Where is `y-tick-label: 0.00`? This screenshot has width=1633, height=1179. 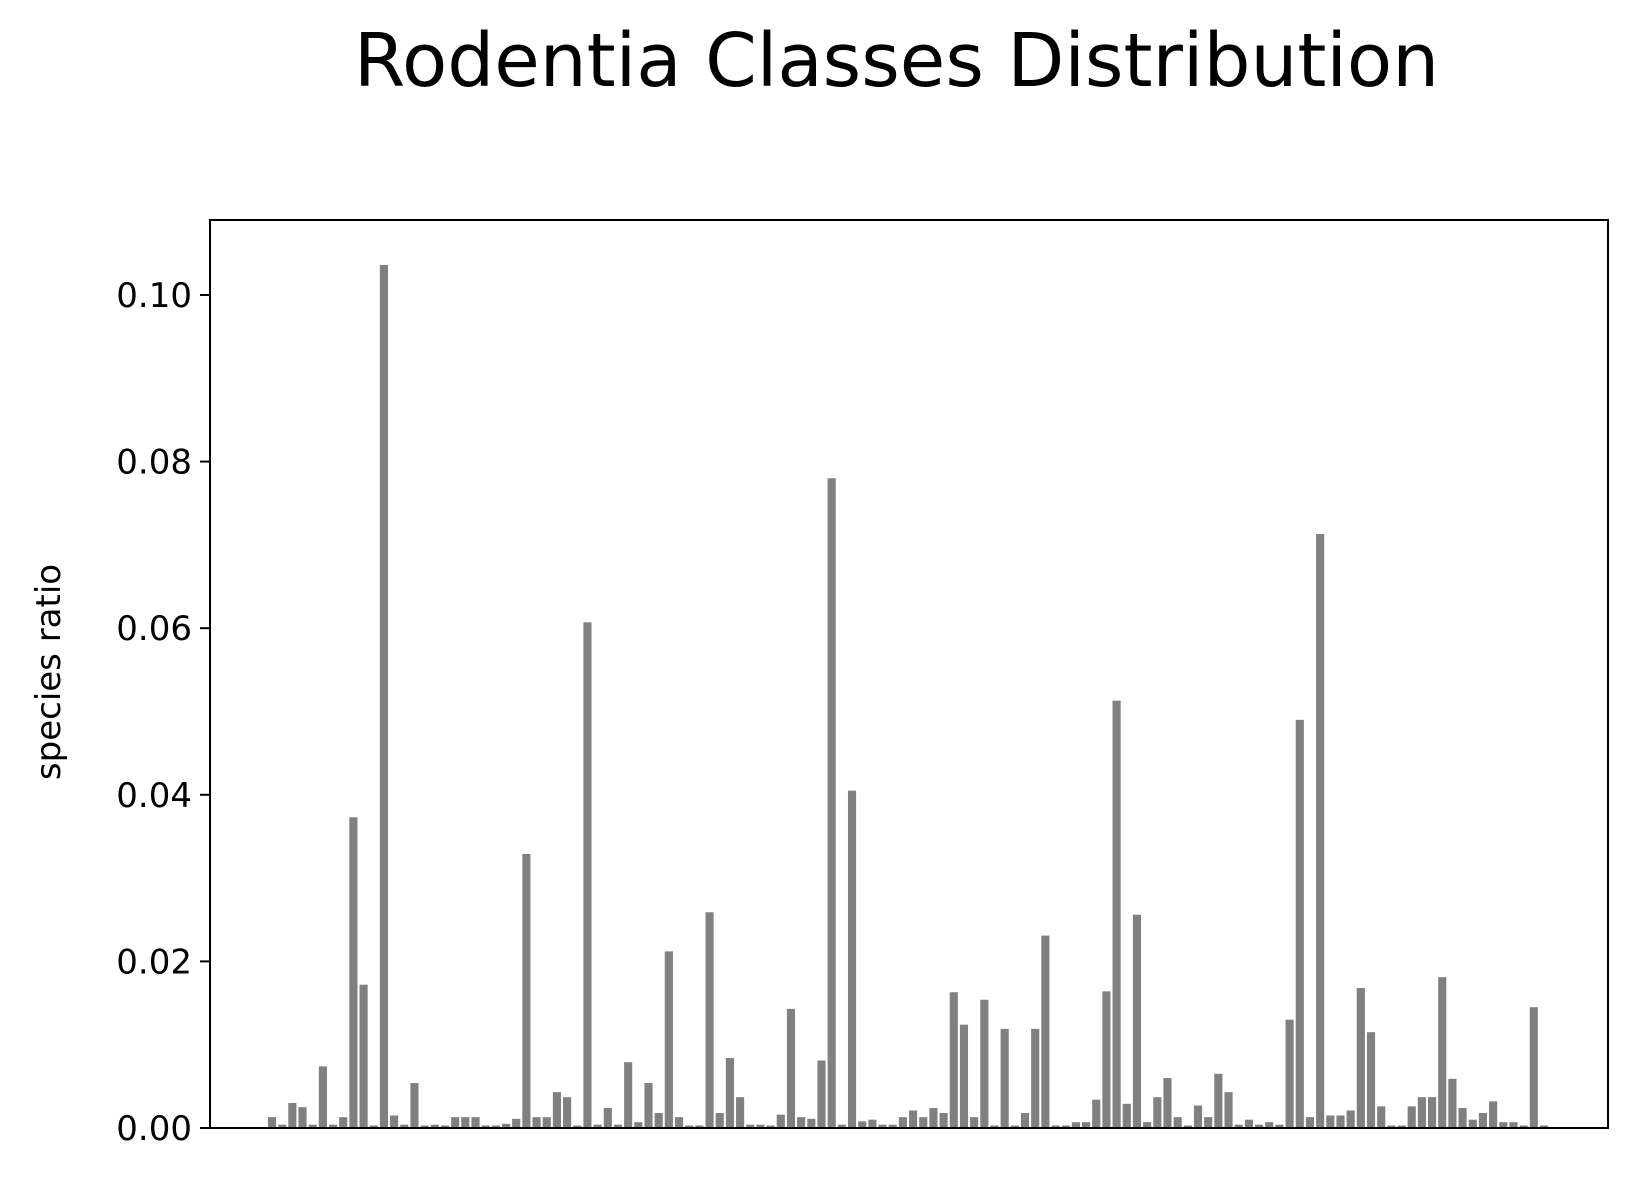
y-tick-label: 0.00 is located at coordinates (154, 1129).